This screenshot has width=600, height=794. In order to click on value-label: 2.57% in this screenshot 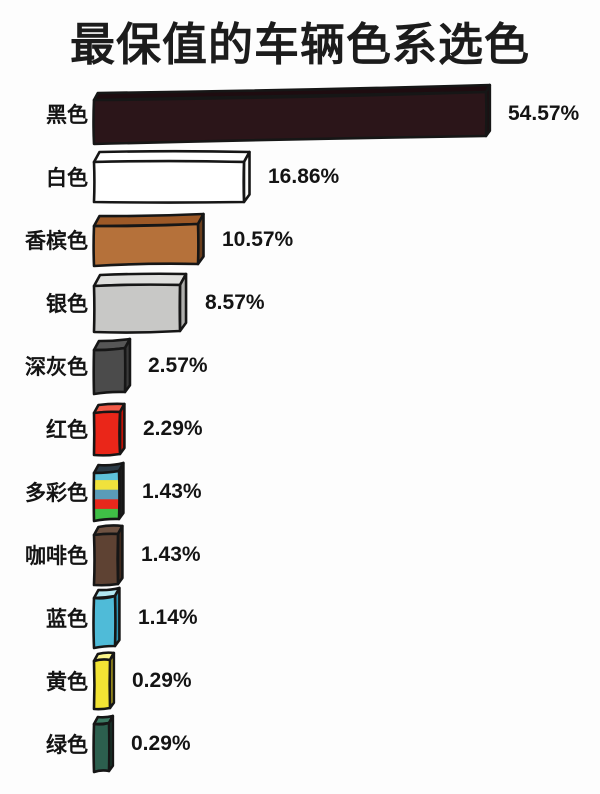, I will do `click(178, 365)`.